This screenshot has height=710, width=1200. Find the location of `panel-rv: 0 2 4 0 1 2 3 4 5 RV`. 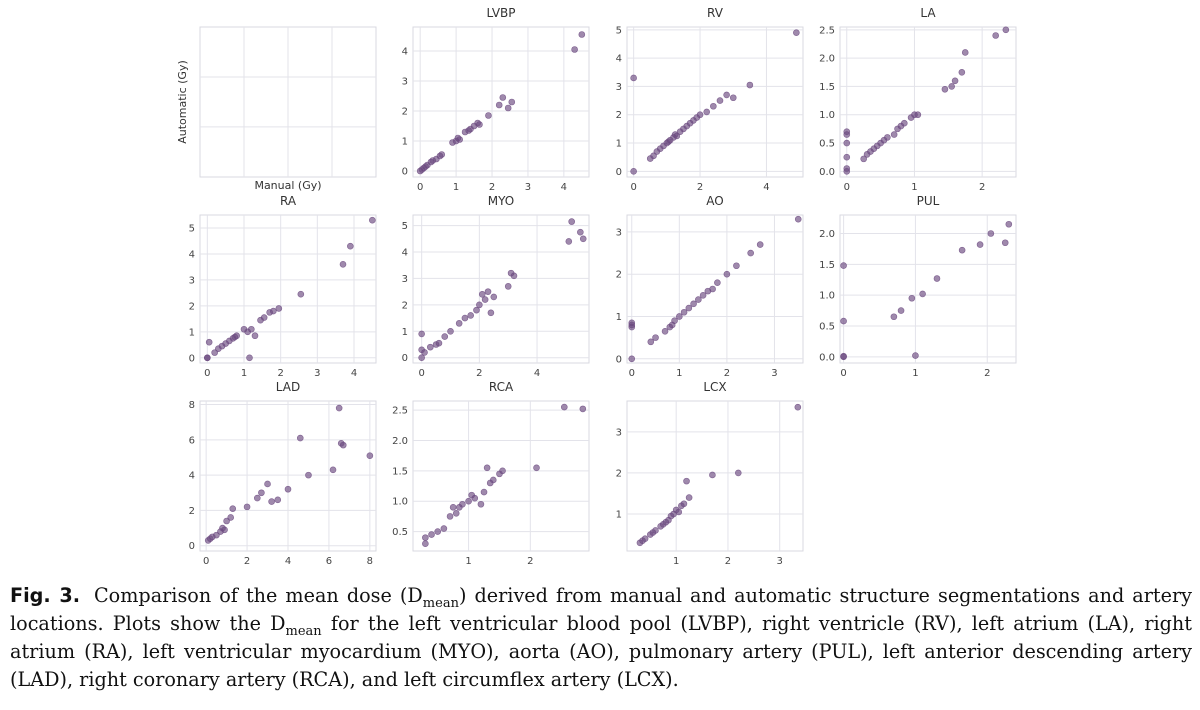

panel-rv: 0 2 4 0 1 2 3 4 5 RV is located at coordinates (710, 99).